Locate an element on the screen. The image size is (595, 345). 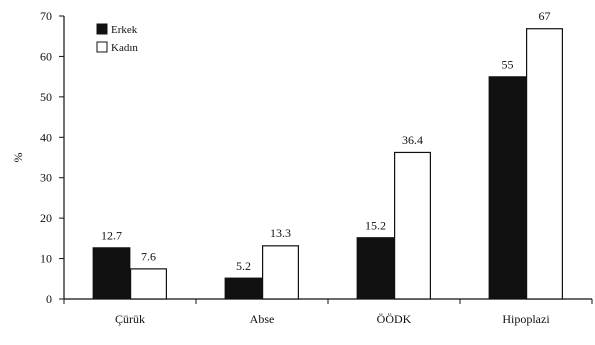
data-label: 13.3 is located at coordinates (280, 233).